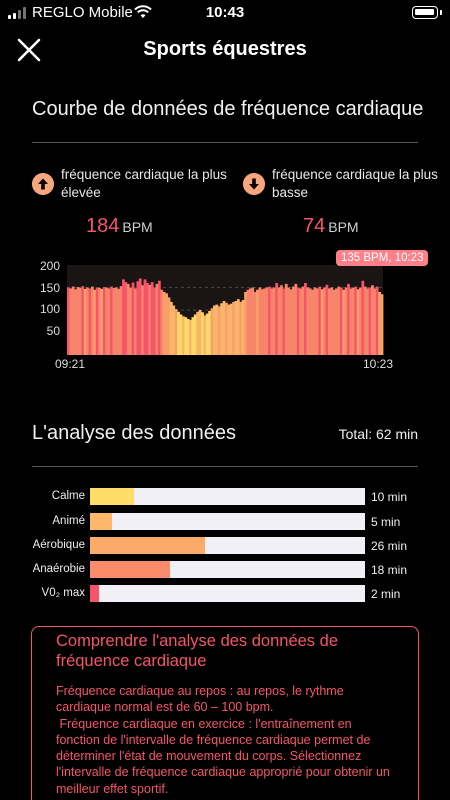 The image size is (450, 800). I want to click on status-bar: REGLO Mobile 10:43, so click(225, 13).